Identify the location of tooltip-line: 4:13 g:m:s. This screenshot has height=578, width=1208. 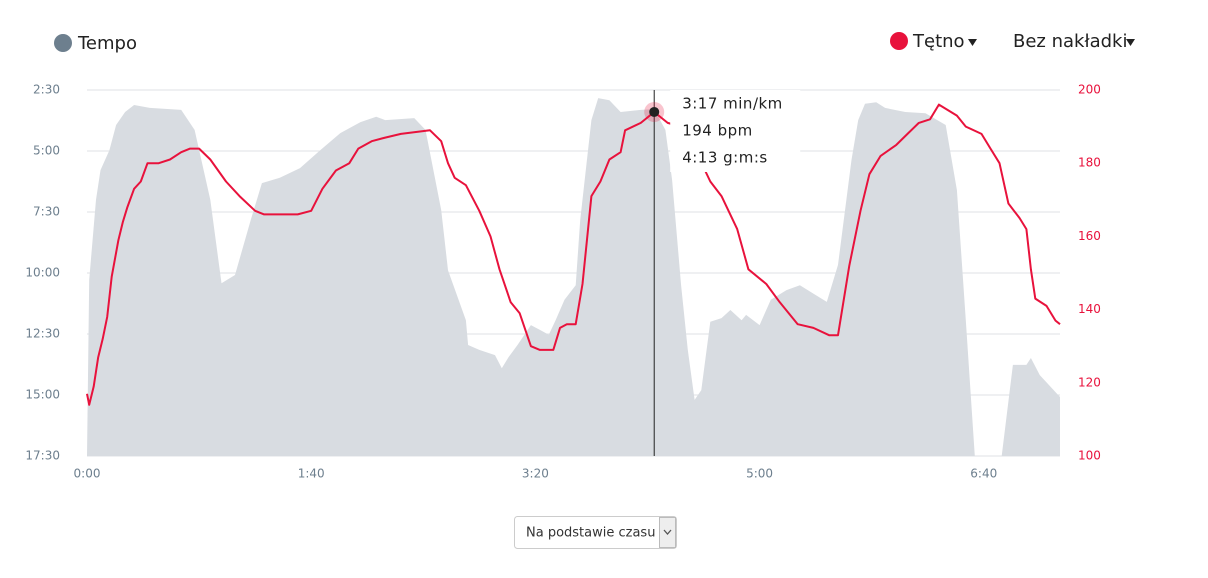
(725, 158).